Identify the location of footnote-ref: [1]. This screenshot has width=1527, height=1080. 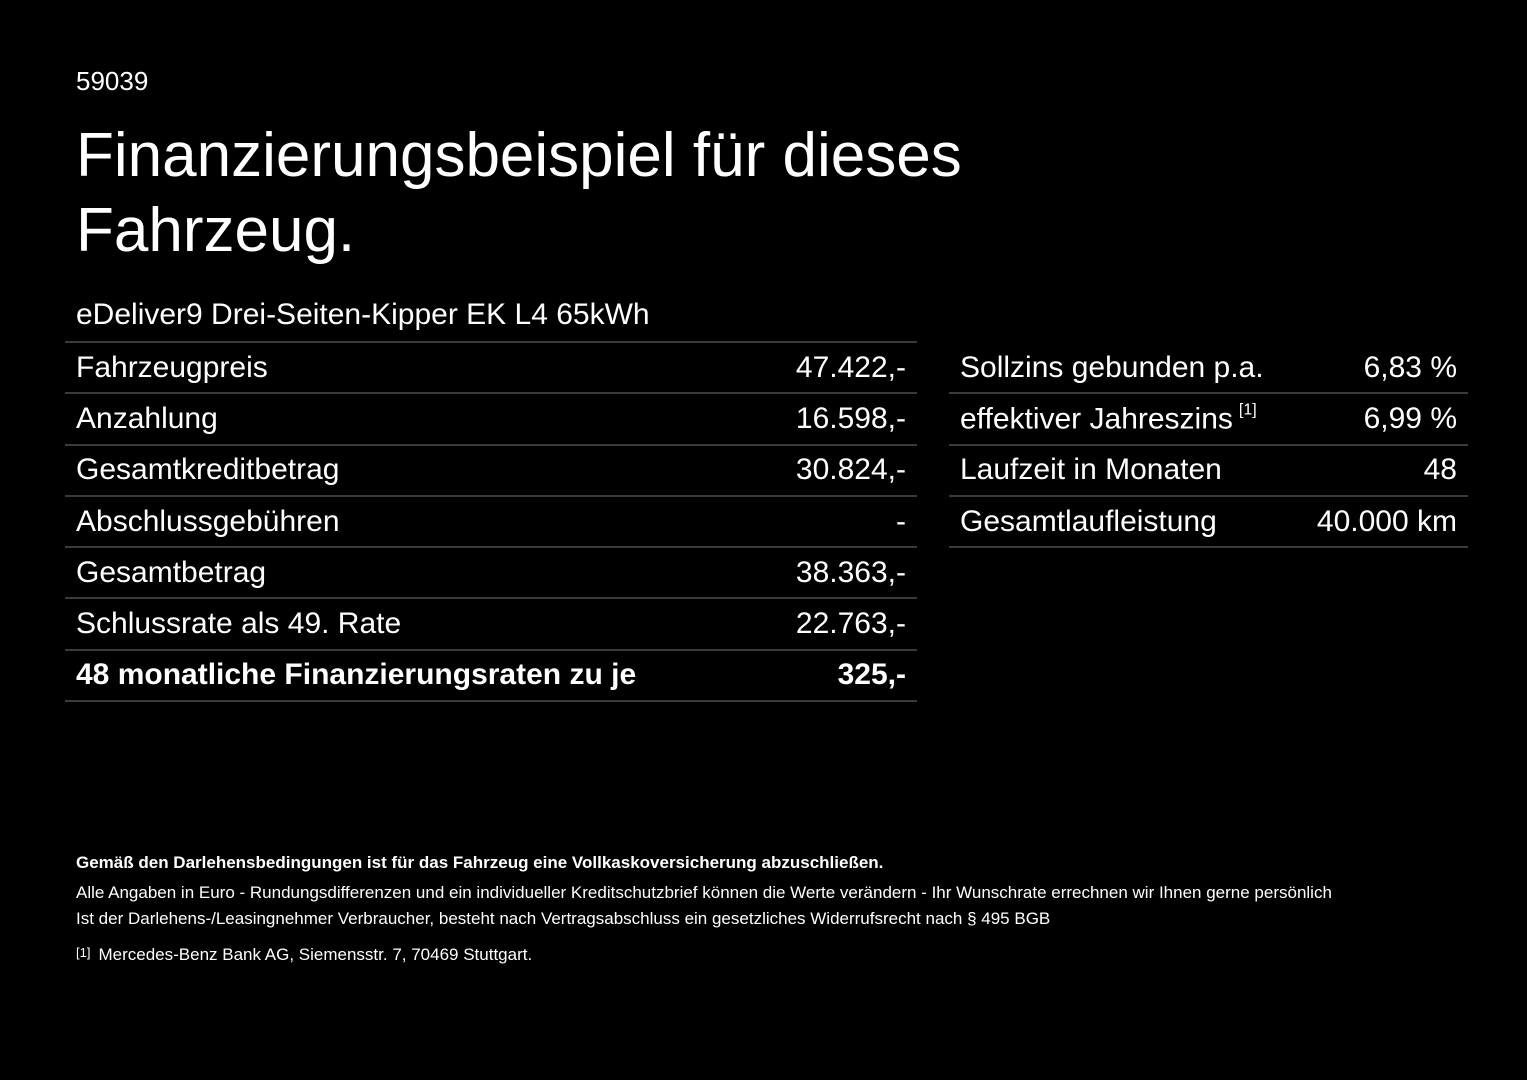
(1247, 410).